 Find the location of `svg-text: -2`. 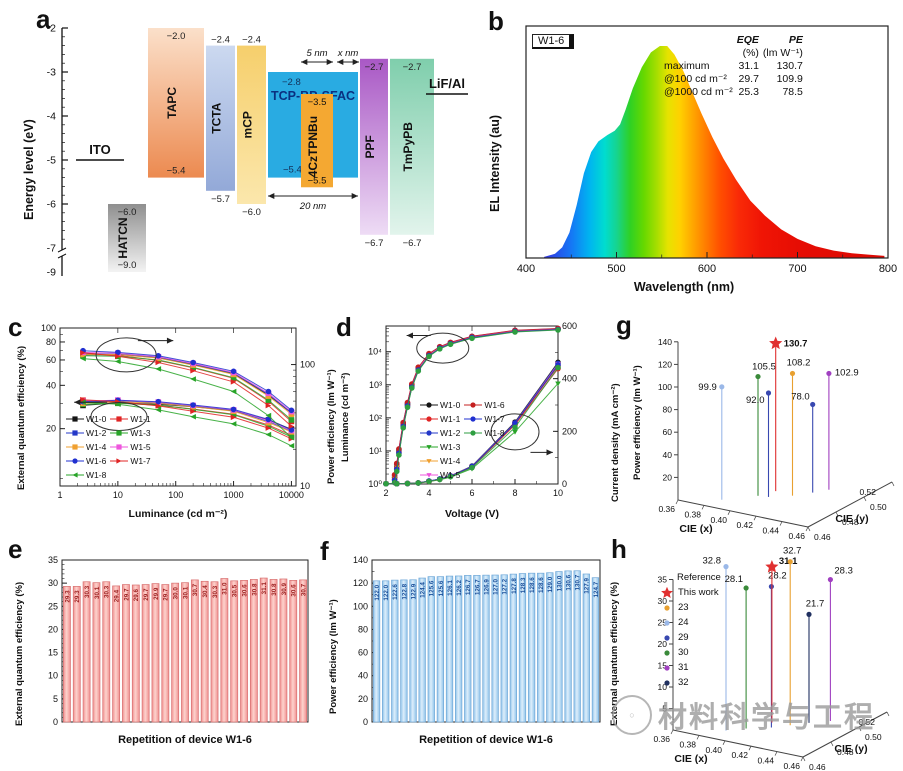

svg-text: -2 is located at coordinates (51, 29).